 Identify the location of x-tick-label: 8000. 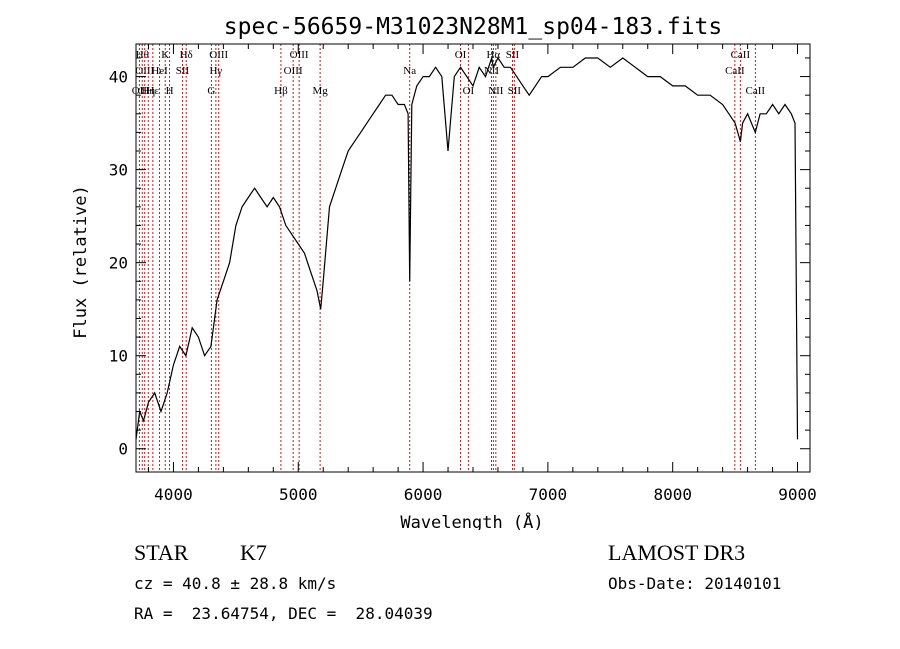
(672, 494).